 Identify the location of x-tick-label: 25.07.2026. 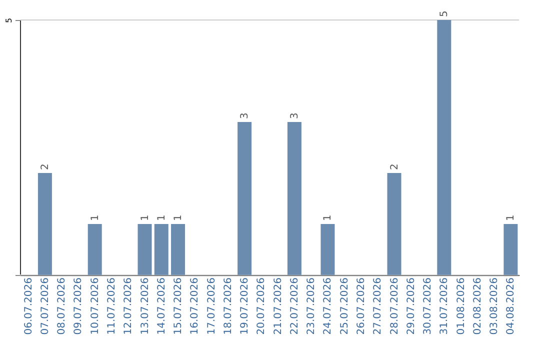
(344, 306).